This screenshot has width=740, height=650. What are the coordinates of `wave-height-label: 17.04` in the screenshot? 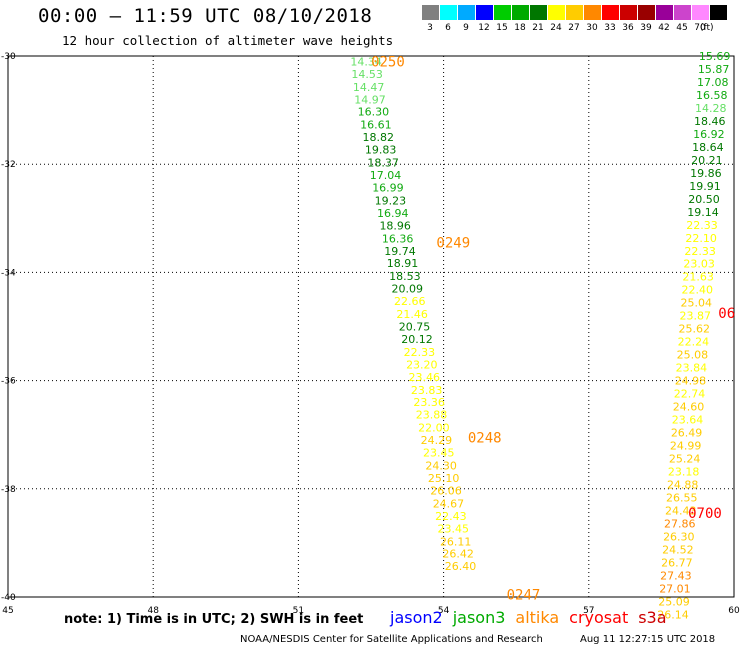 It's located at (386, 175).